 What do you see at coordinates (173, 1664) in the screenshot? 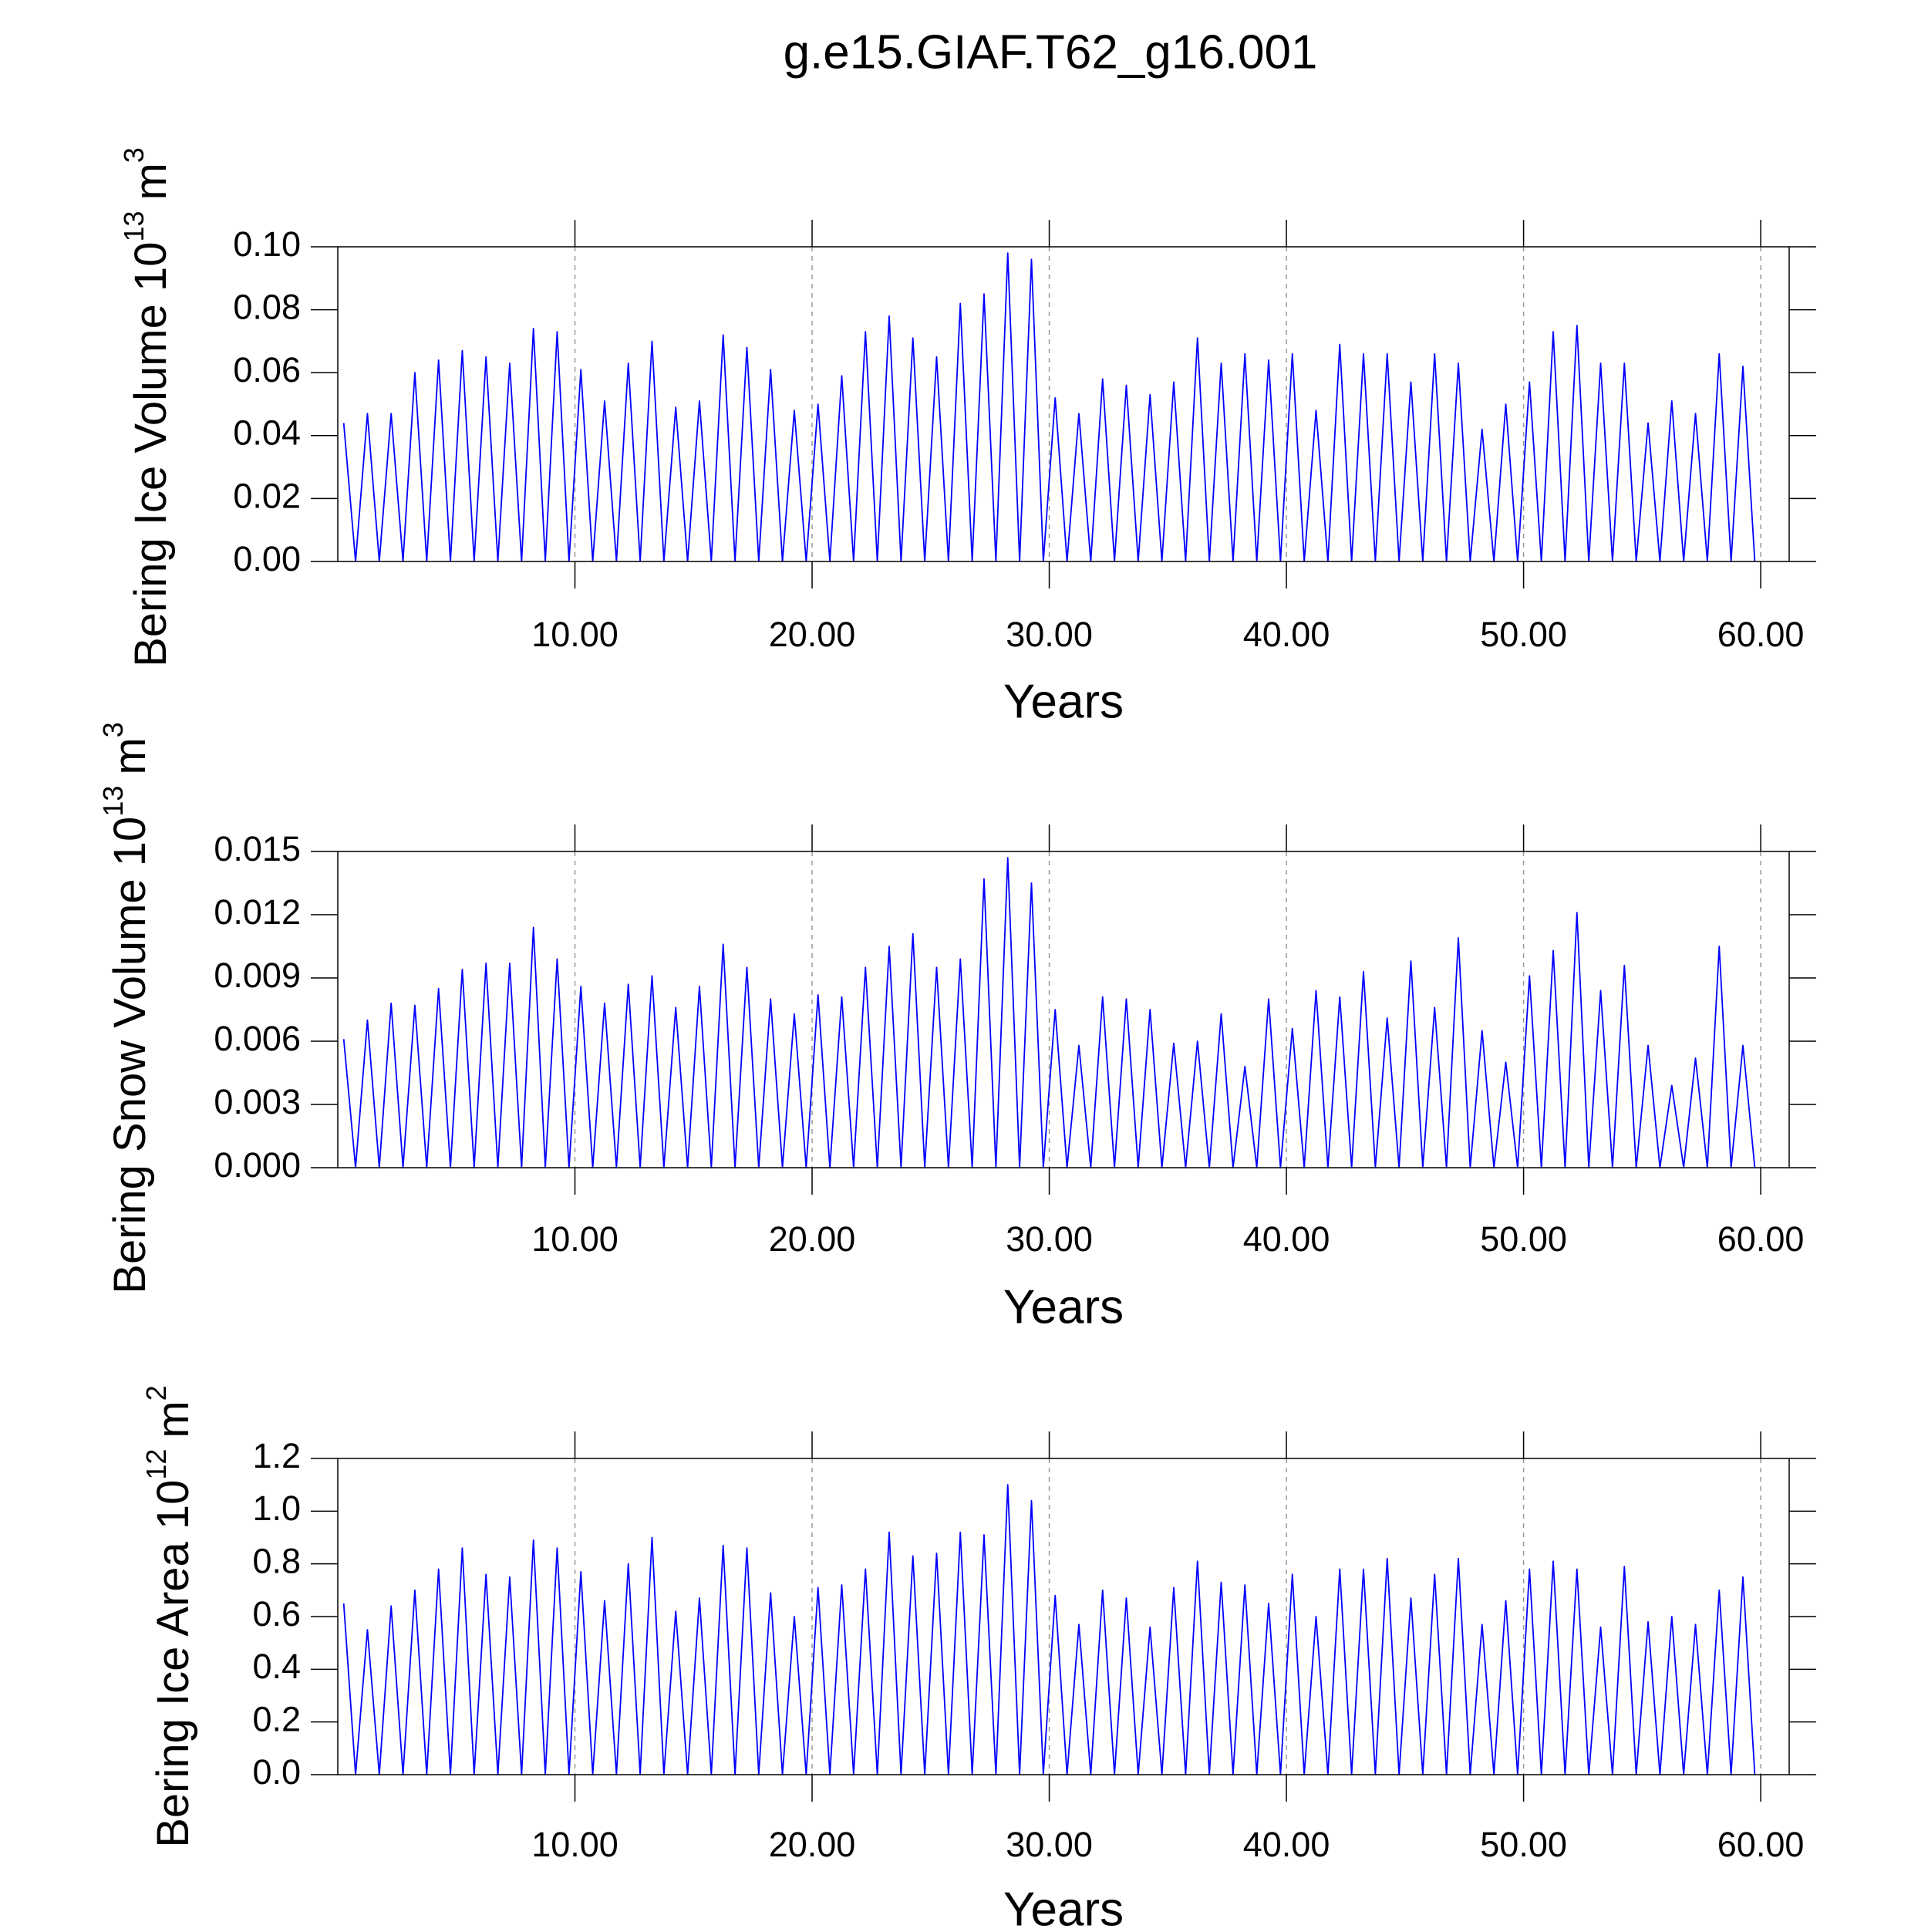
I see `y-axis-label-text: Bering Ice Area 10` at bounding box center [173, 1664].